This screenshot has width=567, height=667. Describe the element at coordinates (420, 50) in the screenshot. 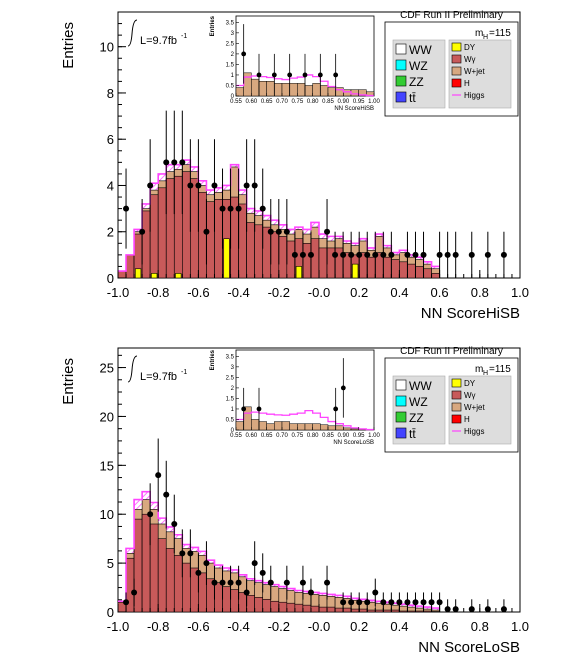

I see `legend-label: WW` at that location.